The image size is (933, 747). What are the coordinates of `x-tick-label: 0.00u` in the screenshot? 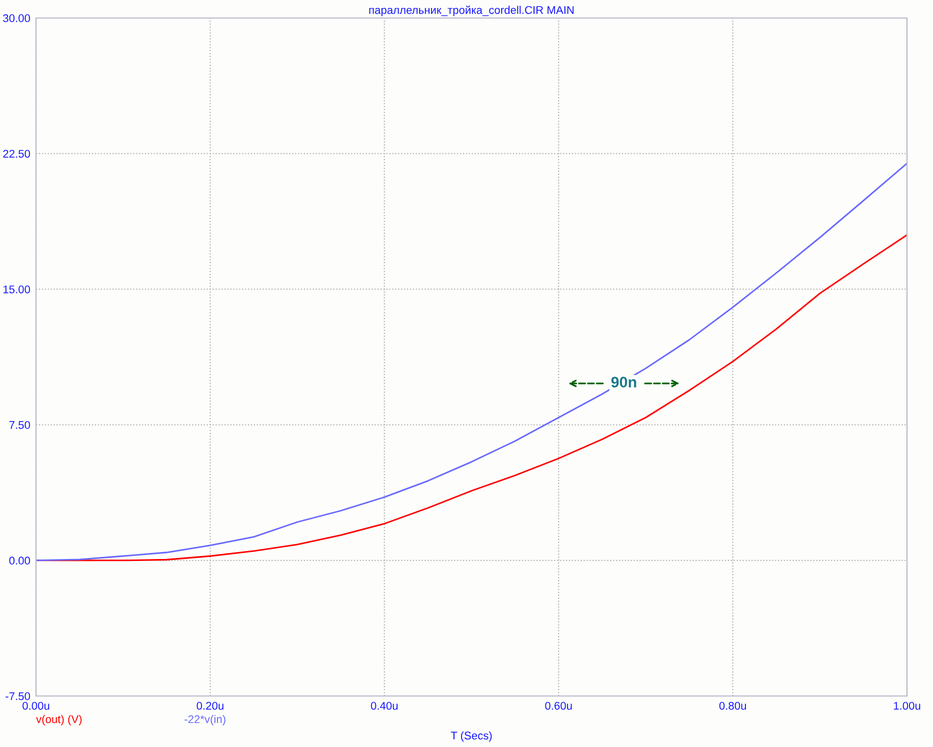 It's located at (36, 706).